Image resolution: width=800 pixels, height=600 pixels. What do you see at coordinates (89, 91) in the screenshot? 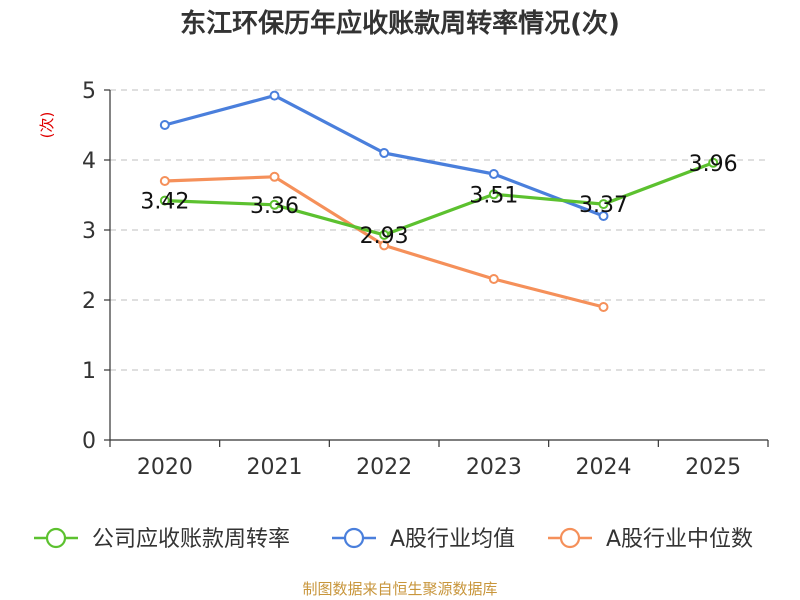
I see `y-tick-label: 5` at bounding box center [89, 91].